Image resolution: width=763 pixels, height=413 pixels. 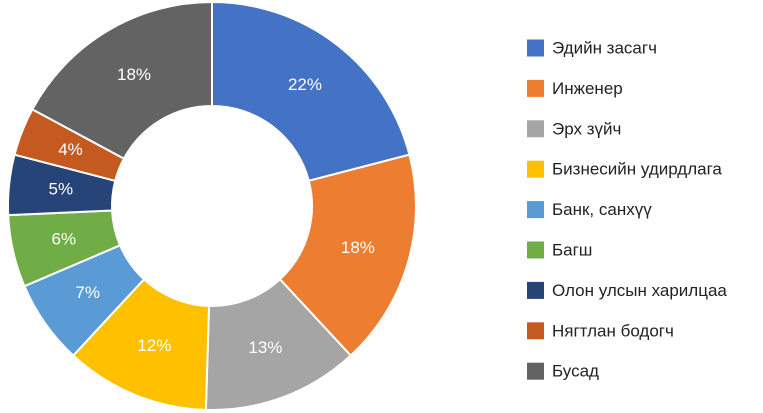 I want to click on legend-label: Банк, санхүү, so click(x=602, y=209).